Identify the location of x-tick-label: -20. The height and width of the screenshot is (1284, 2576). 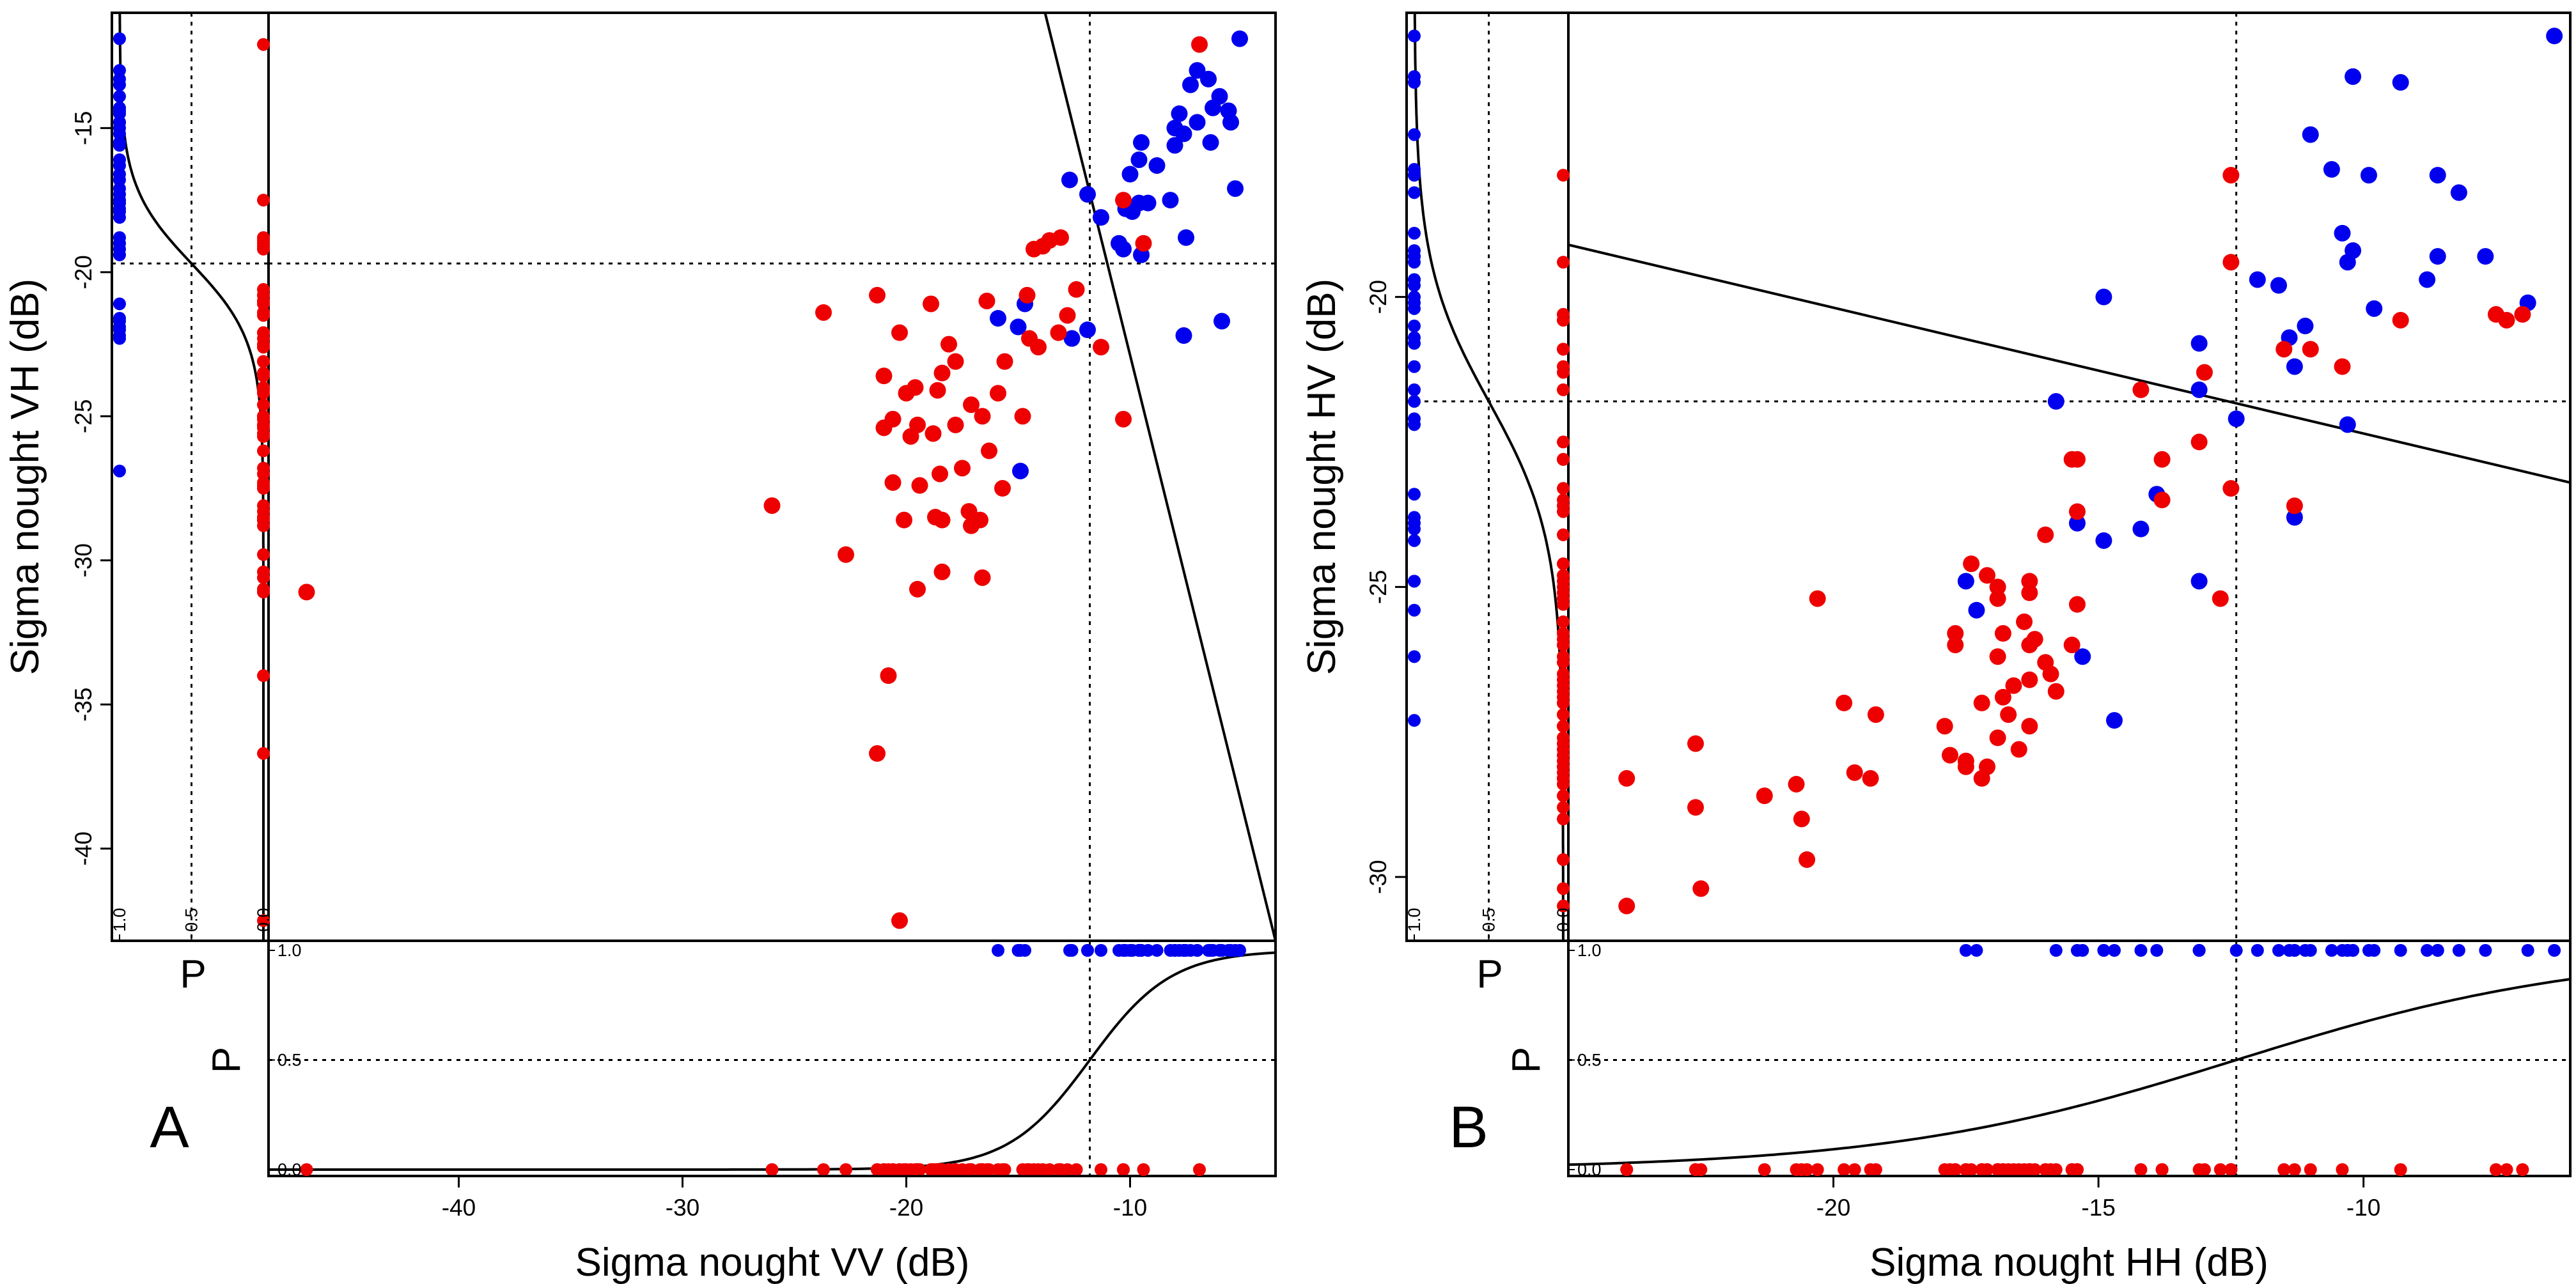
(1833, 1208).